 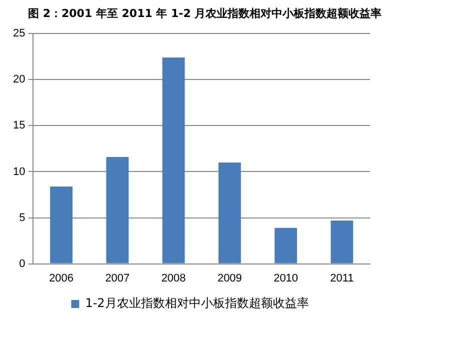 I want to click on y-tick-label: 20, so click(x=19, y=80).